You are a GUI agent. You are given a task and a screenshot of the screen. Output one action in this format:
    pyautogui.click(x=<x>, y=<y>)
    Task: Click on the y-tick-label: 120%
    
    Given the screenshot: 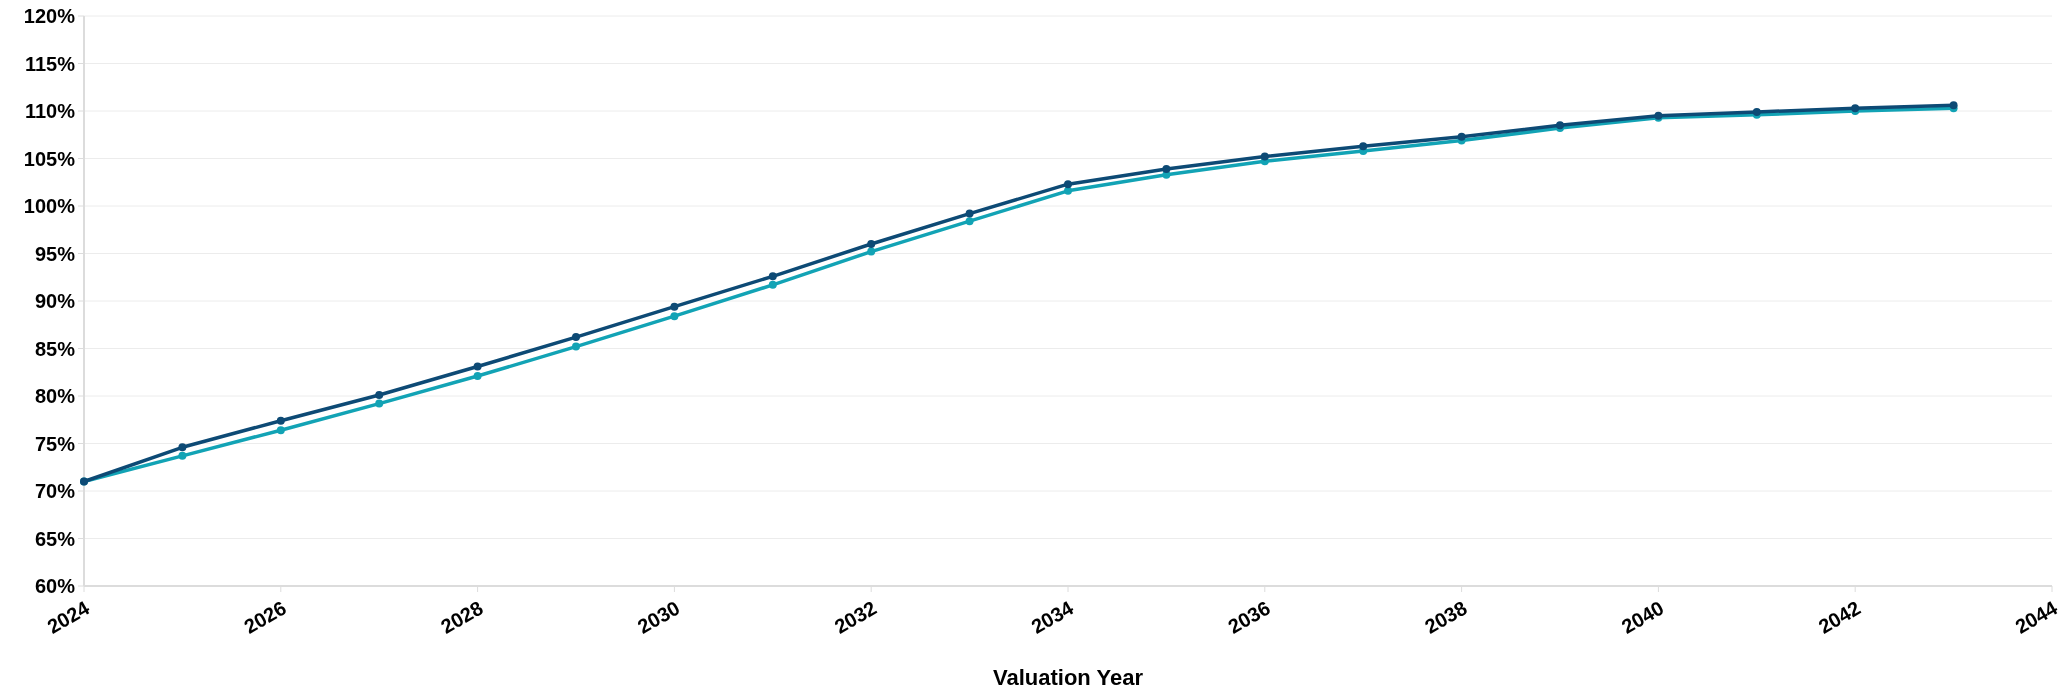 What is the action you would take?
    pyautogui.click(x=49, y=16)
    